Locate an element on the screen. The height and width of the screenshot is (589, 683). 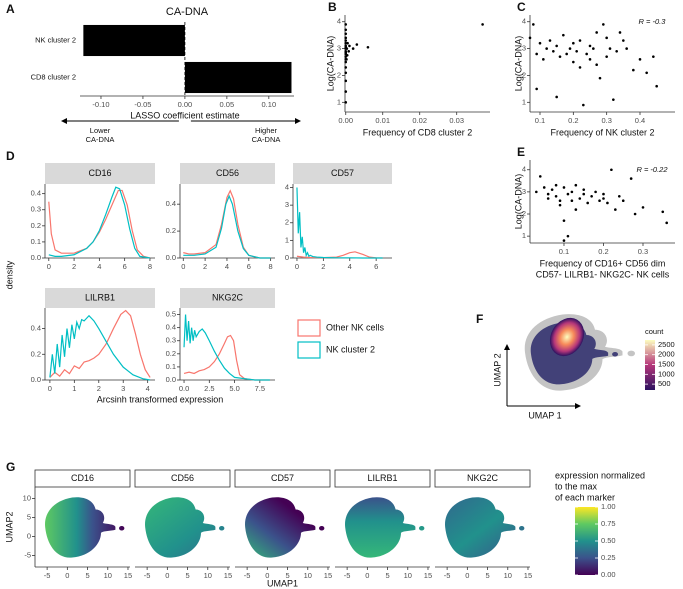
x-tick-label: 0.1 is located at coordinates (564, 251).